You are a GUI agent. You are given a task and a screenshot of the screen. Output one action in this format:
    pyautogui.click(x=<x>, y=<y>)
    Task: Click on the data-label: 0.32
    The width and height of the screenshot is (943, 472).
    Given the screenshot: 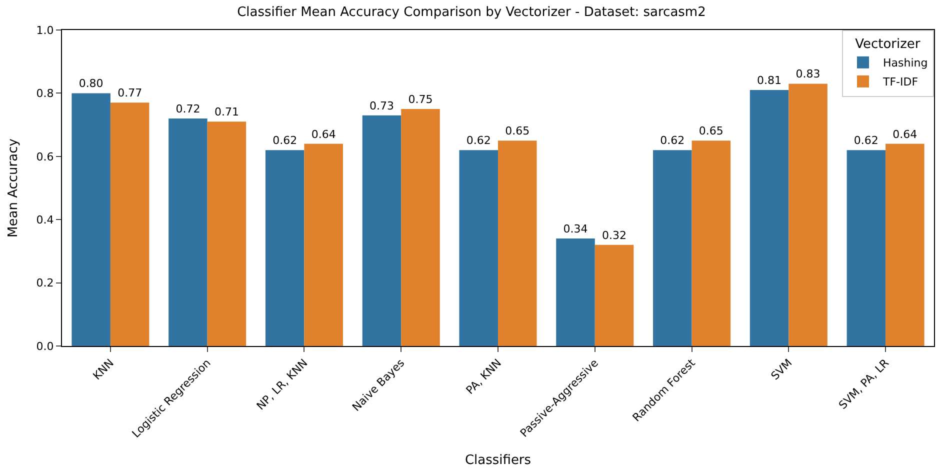 What is the action you would take?
    pyautogui.click(x=614, y=235)
    